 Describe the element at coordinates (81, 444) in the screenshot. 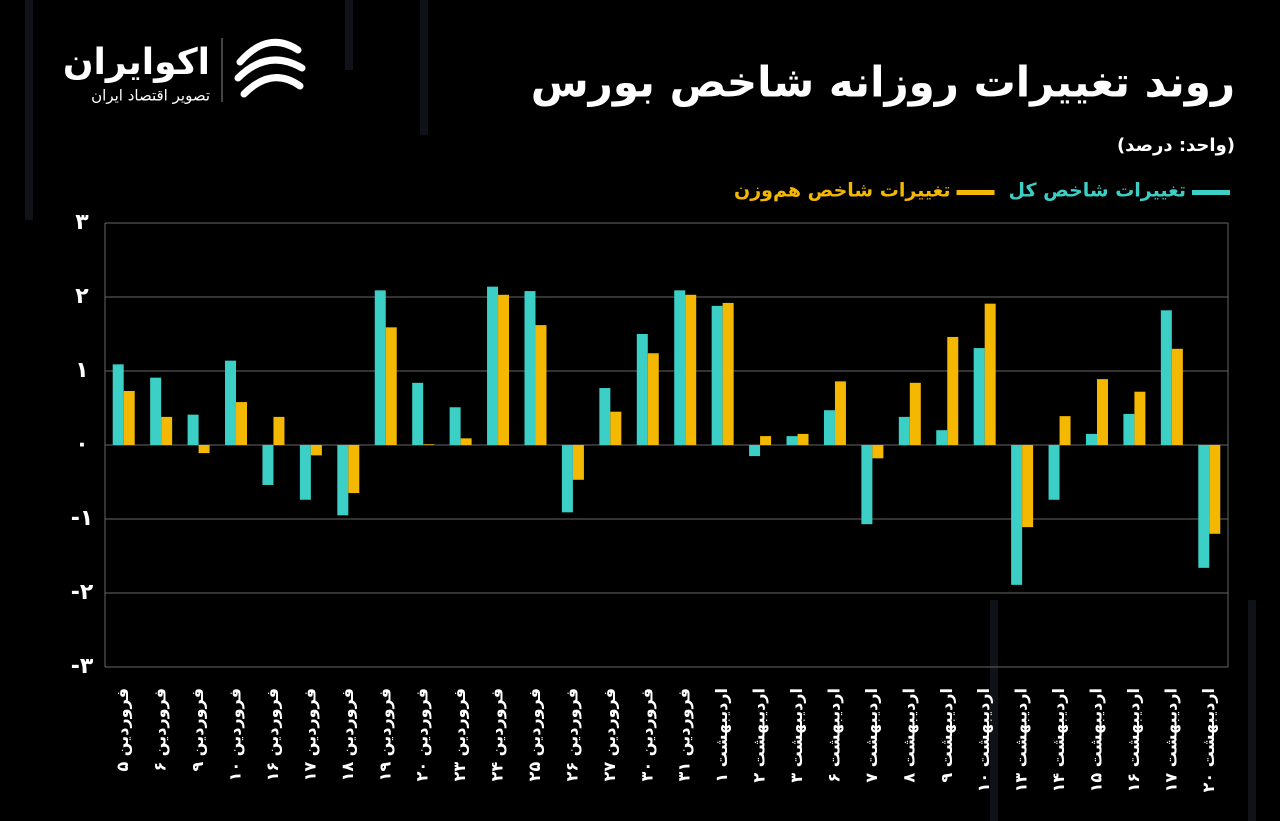

I see `y-tick-label: ۰` at that location.